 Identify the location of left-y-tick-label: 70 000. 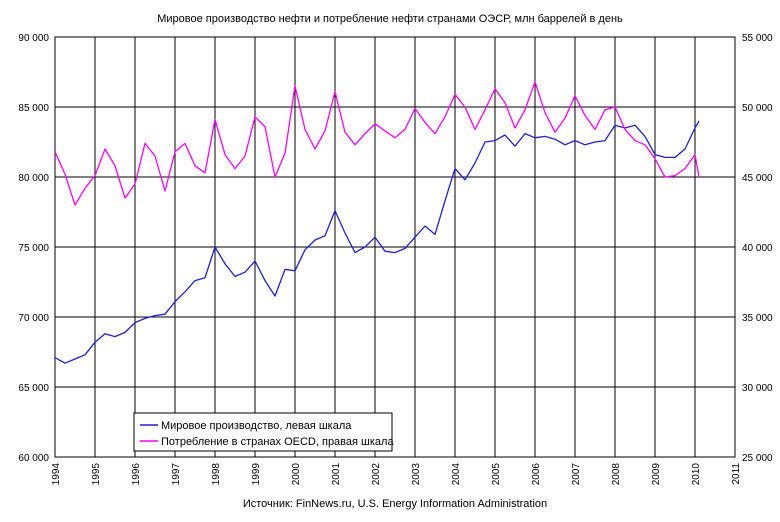
(33, 318).